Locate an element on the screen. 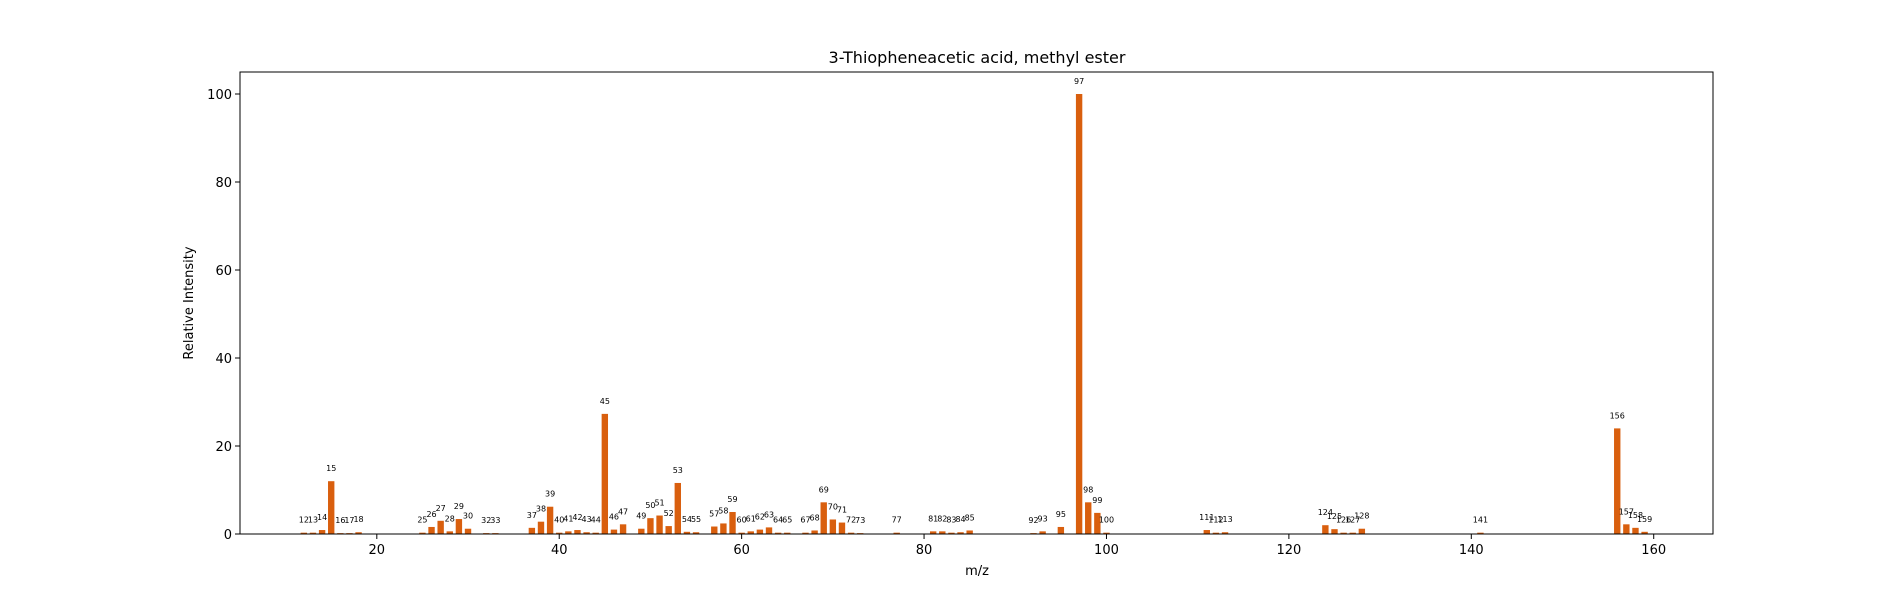 The image size is (1900, 600). bar-label-mz-39: 39 is located at coordinates (550, 494).